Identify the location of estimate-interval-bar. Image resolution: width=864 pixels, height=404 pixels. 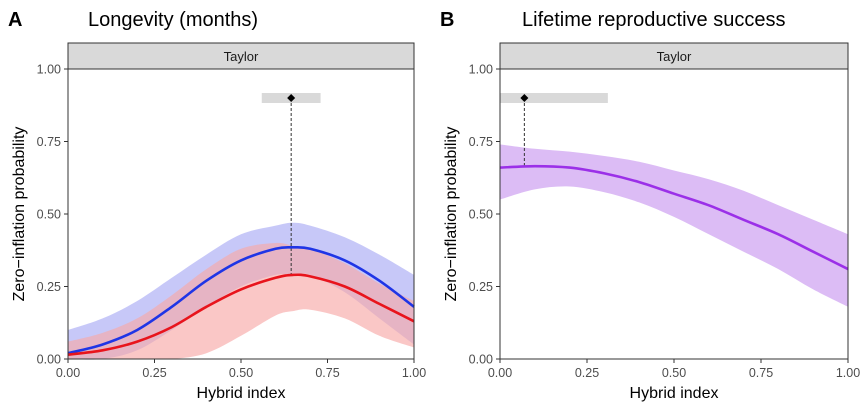
(554, 98).